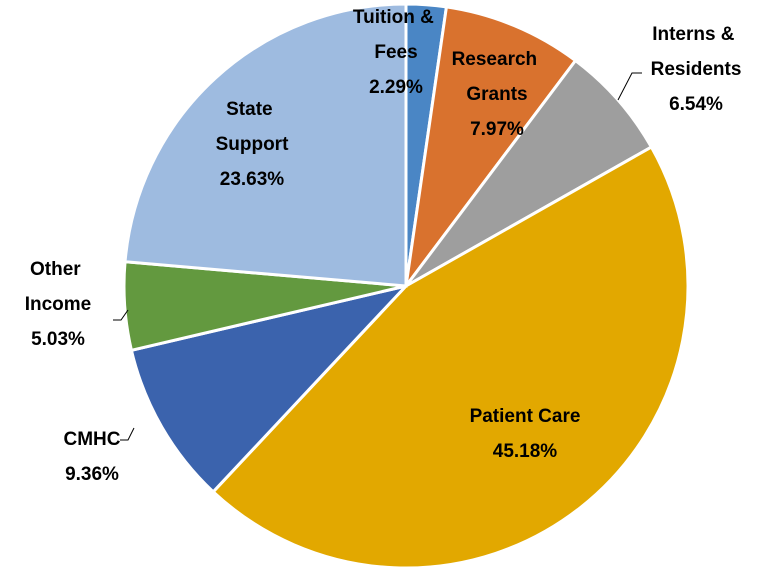 Image resolution: width=761 pixels, height=569 pixels. Describe the element at coordinates (496, 94) in the screenshot. I see `label-line: Grants` at that location.